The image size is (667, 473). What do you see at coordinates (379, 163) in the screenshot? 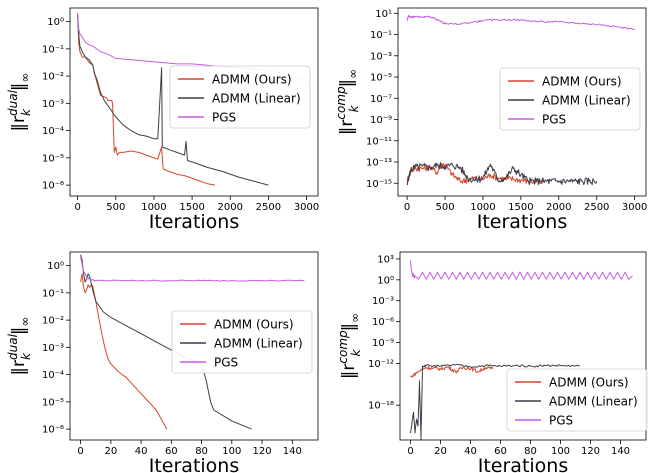
I see `y-tick-label: 10⁻¹³` at bounding box center [379, 163].